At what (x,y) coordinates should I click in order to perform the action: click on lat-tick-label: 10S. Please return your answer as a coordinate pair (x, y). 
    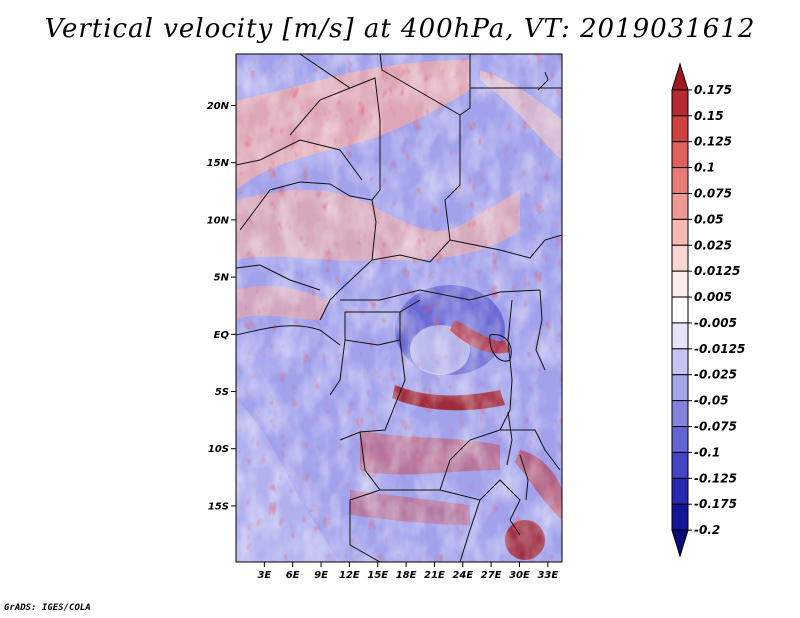
    Looking at the image, I should click on (218, 449).